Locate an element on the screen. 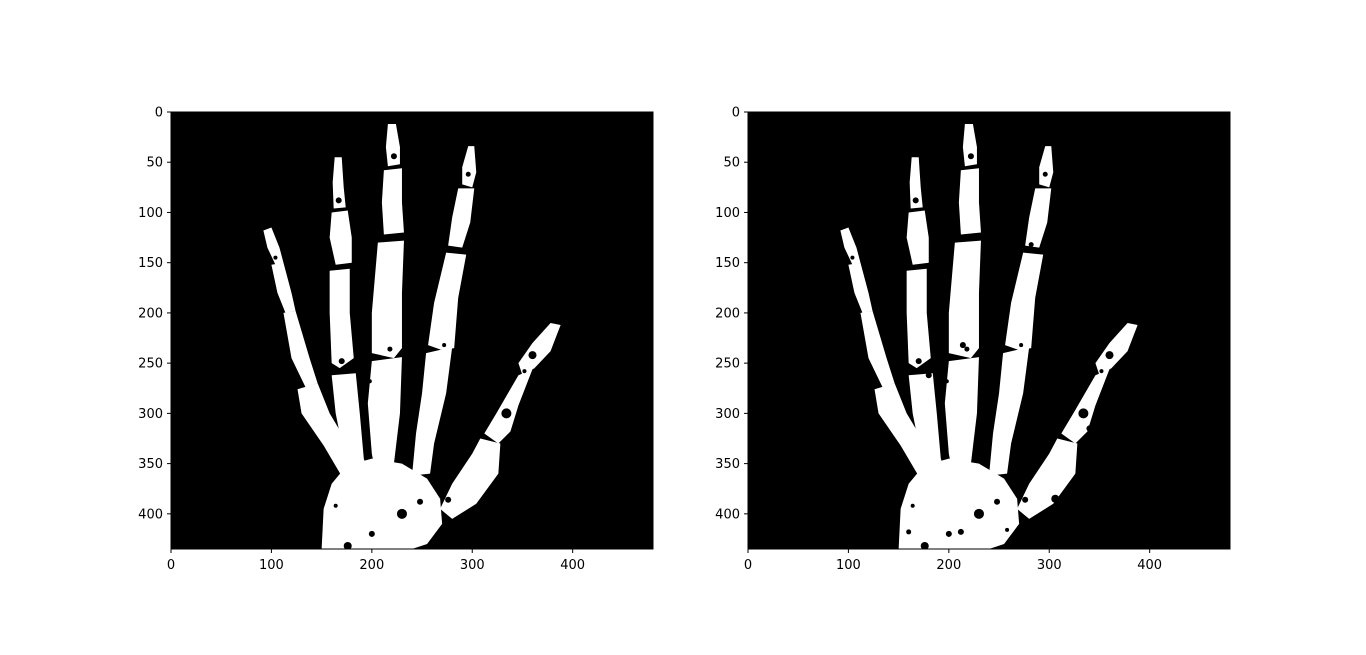 This screenshot has width=1366, height=655. left-x-tick-label: 200 is located at coordinates (371, 565).